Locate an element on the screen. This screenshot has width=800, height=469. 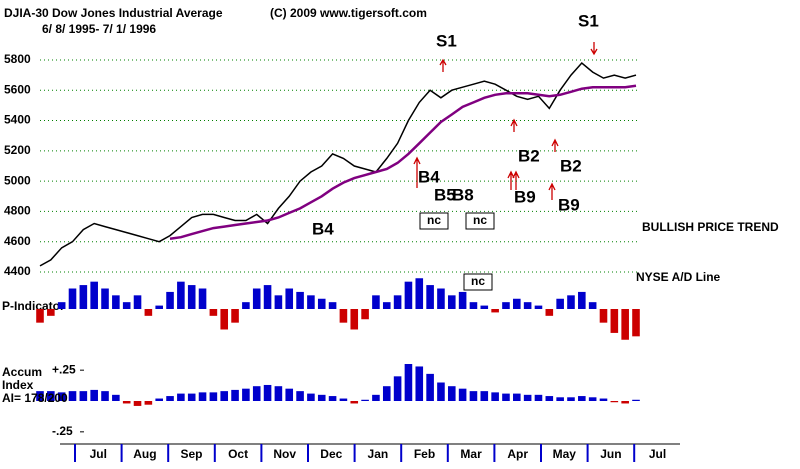
x-tick-label: Jun is located at coordinates (610, 454).